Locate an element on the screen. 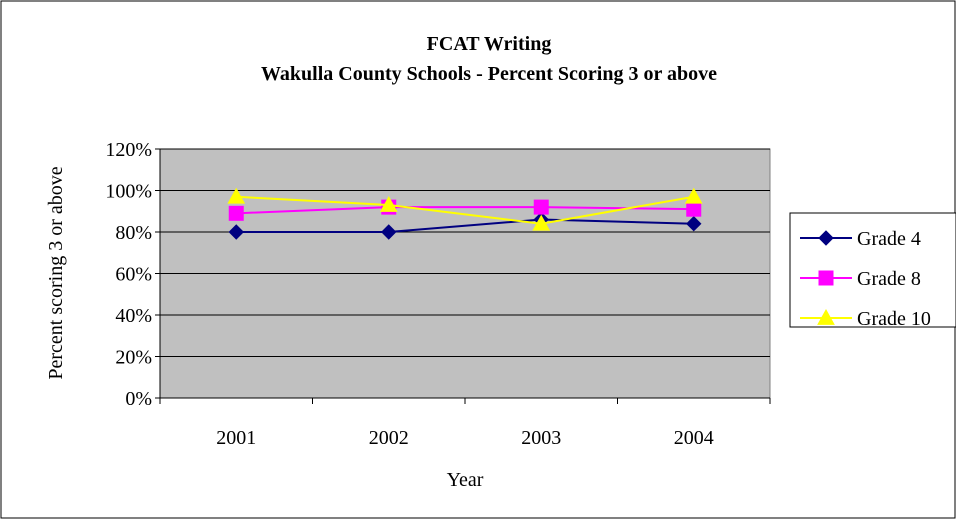 The width and height of the screenshot is (956, 519). legend: Grade 4 Grade 8 Grade 10 is located at coordinates (872, 271).